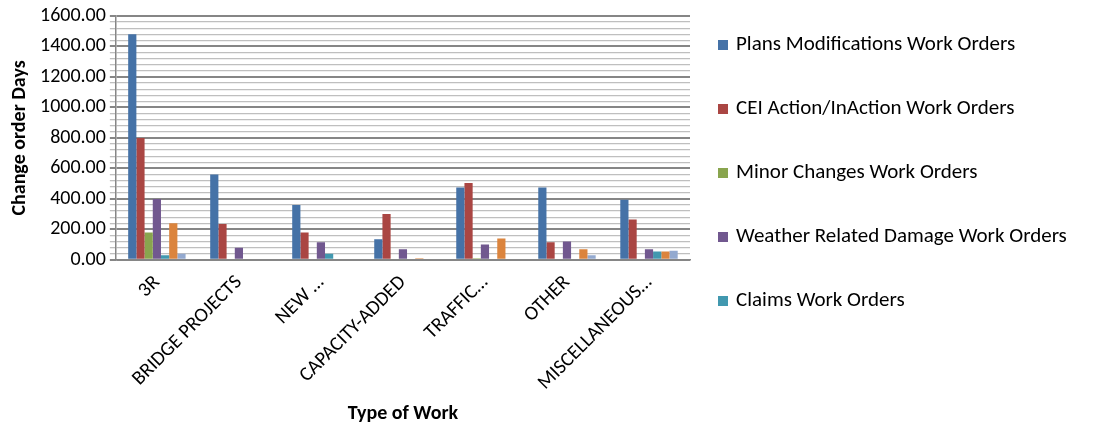 The width and height of the screenshot is (1094, 432). I want to click on x-tick-label: 3R, so click(148, 285).